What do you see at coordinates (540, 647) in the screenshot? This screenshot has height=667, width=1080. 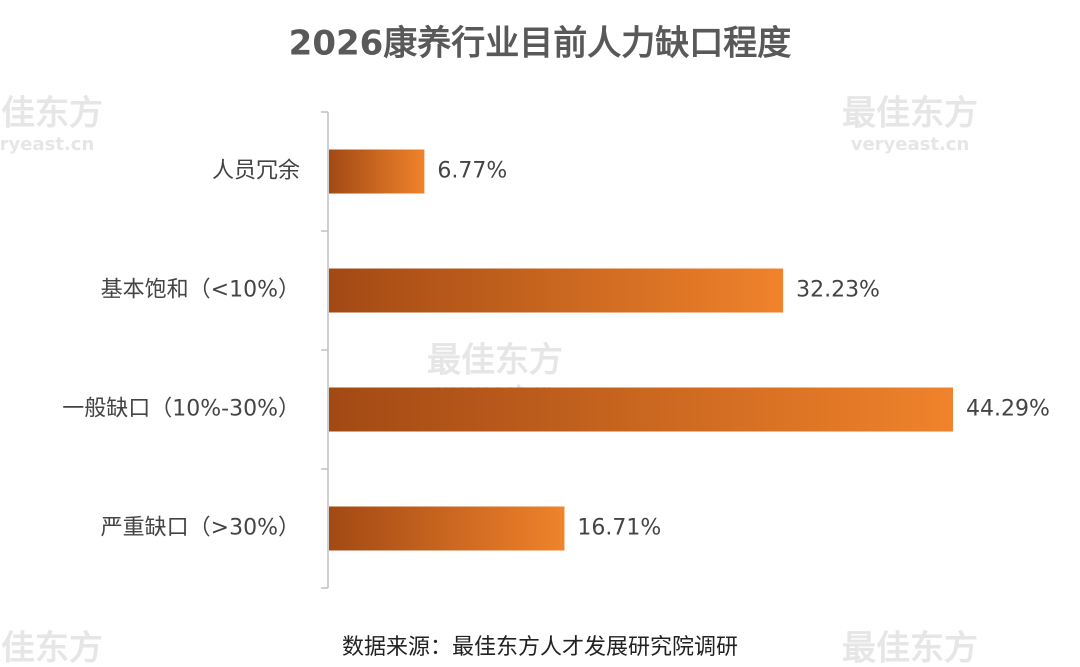 I see `source-note: 数据来源：最佳东方人才发展研究院调研` at bounding box center [540, 647].